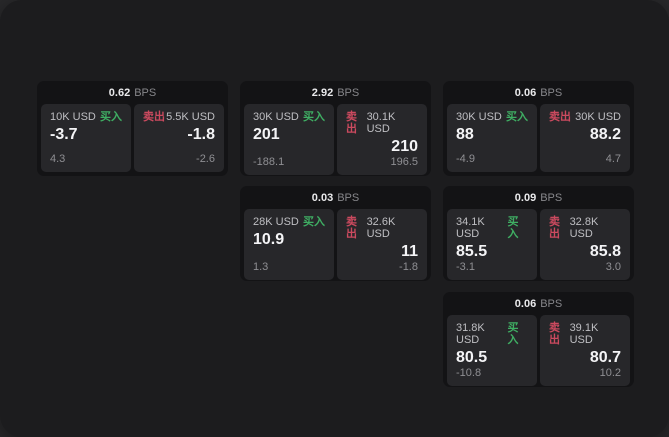  I want to click on buy-quote-tile: 10K USD 买入 -3.7 4.3, so click(86, 138).